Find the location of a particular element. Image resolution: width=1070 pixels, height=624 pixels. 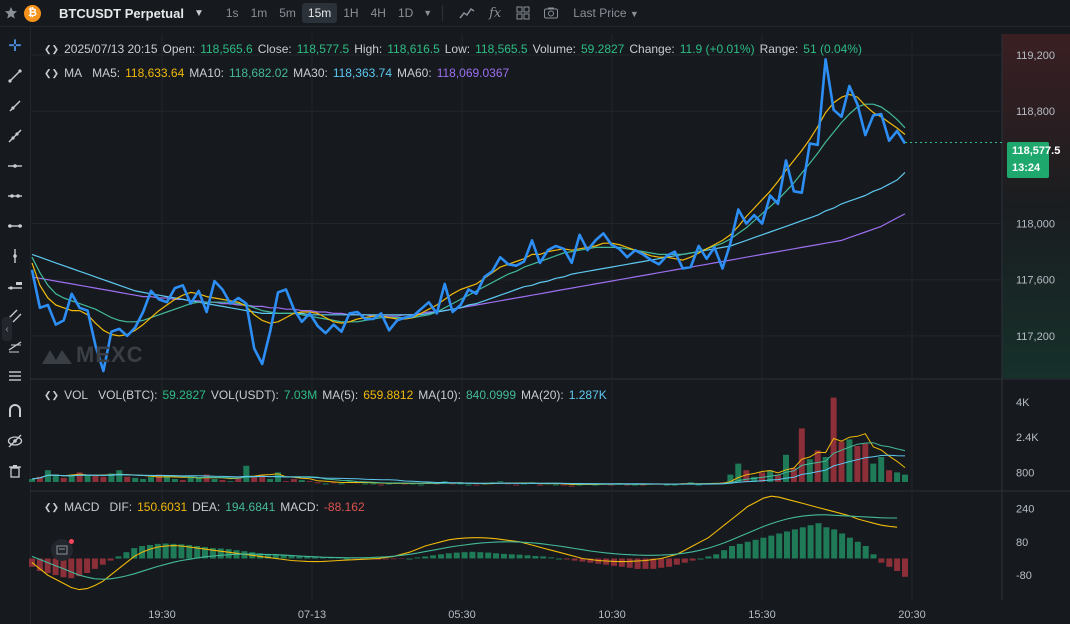

vol-btc-value: 59.2827 is located at coordinates (184, 395).